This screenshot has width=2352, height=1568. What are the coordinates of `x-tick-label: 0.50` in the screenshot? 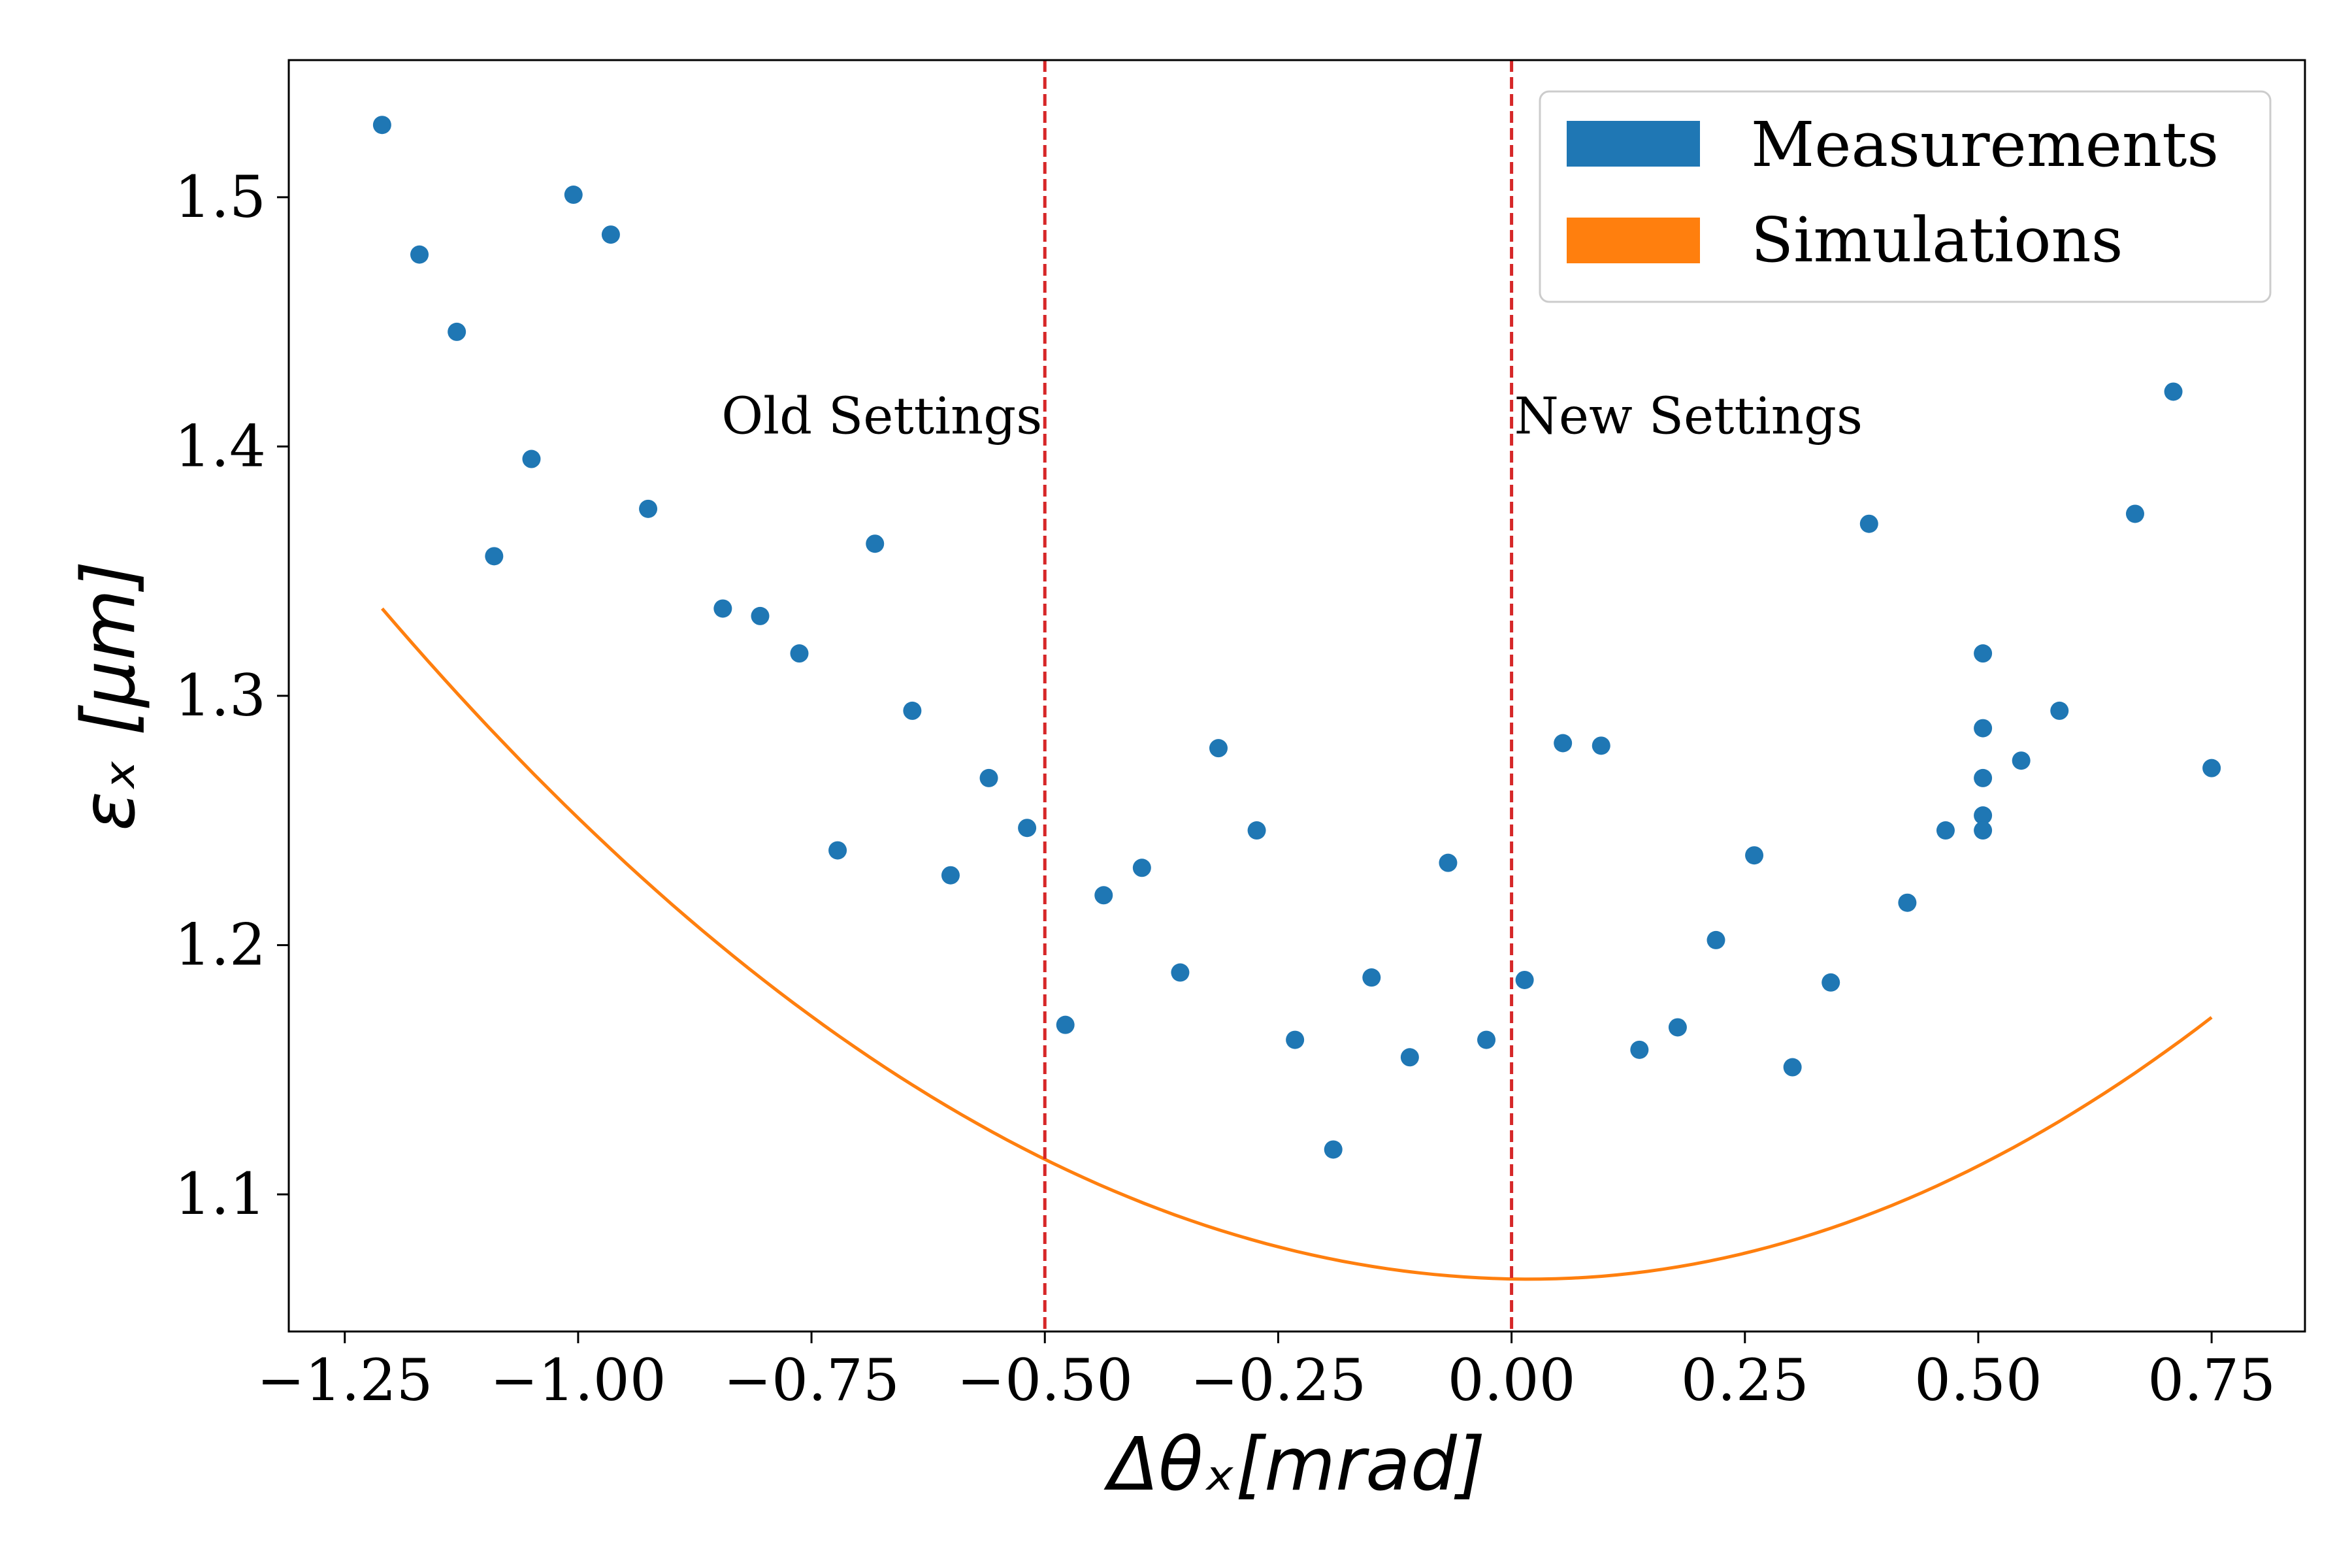 It's located at (1978, 1380).